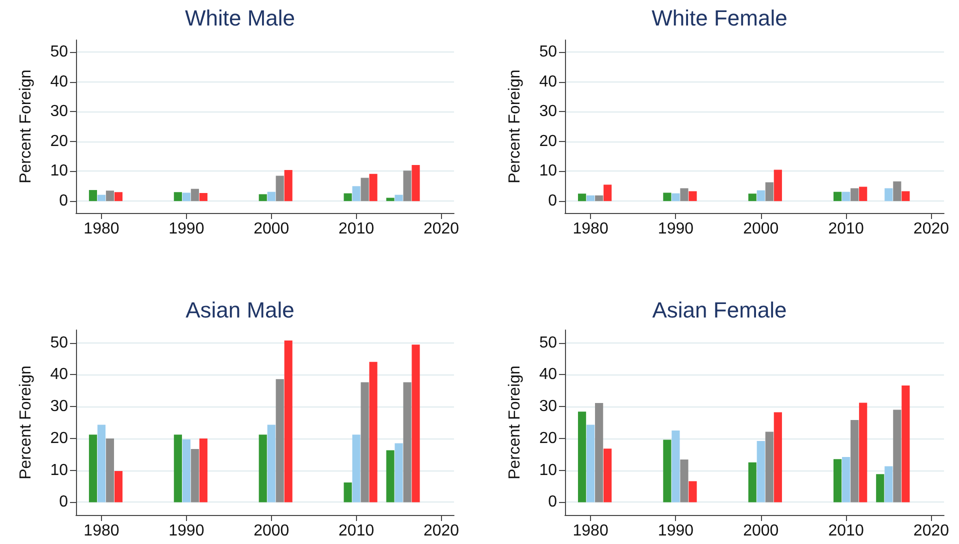 This screenshot has height=544, width=959. What do you see at coordinates (240, 310) in the screenshot?
I see `chart-title: Asian Male` at bounding box center [240, 310].